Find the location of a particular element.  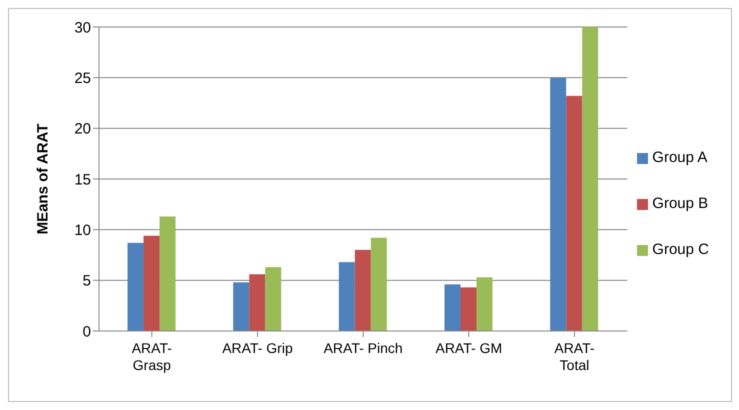

y-tick-label: 30 is located at coordinates (82, 27).